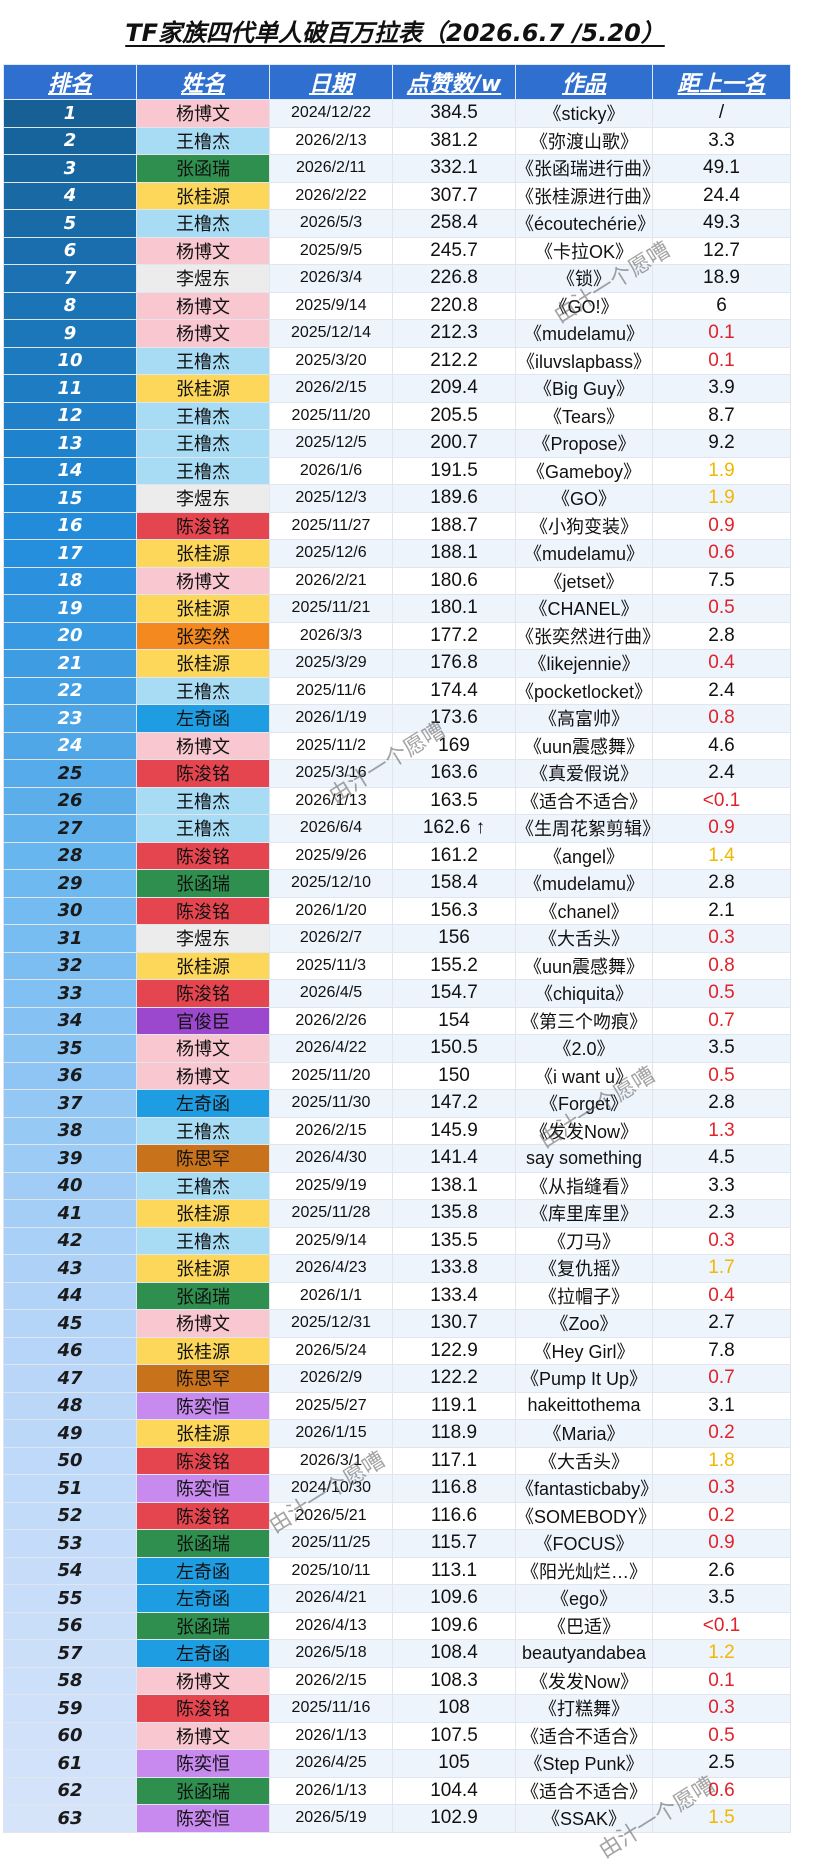 The image size is (818, 1865). Describe the element at coordinates (331, 883) in the screenshot. I see `date-cell: 2025/12/10` at that location.